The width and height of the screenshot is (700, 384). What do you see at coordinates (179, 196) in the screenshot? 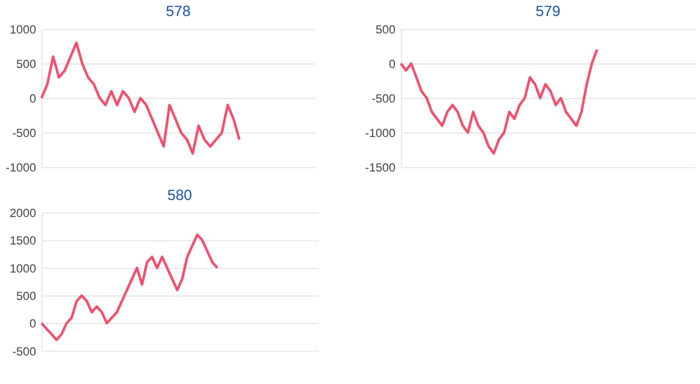
I see `chart-title: 580` at bounding box center [179, 196].